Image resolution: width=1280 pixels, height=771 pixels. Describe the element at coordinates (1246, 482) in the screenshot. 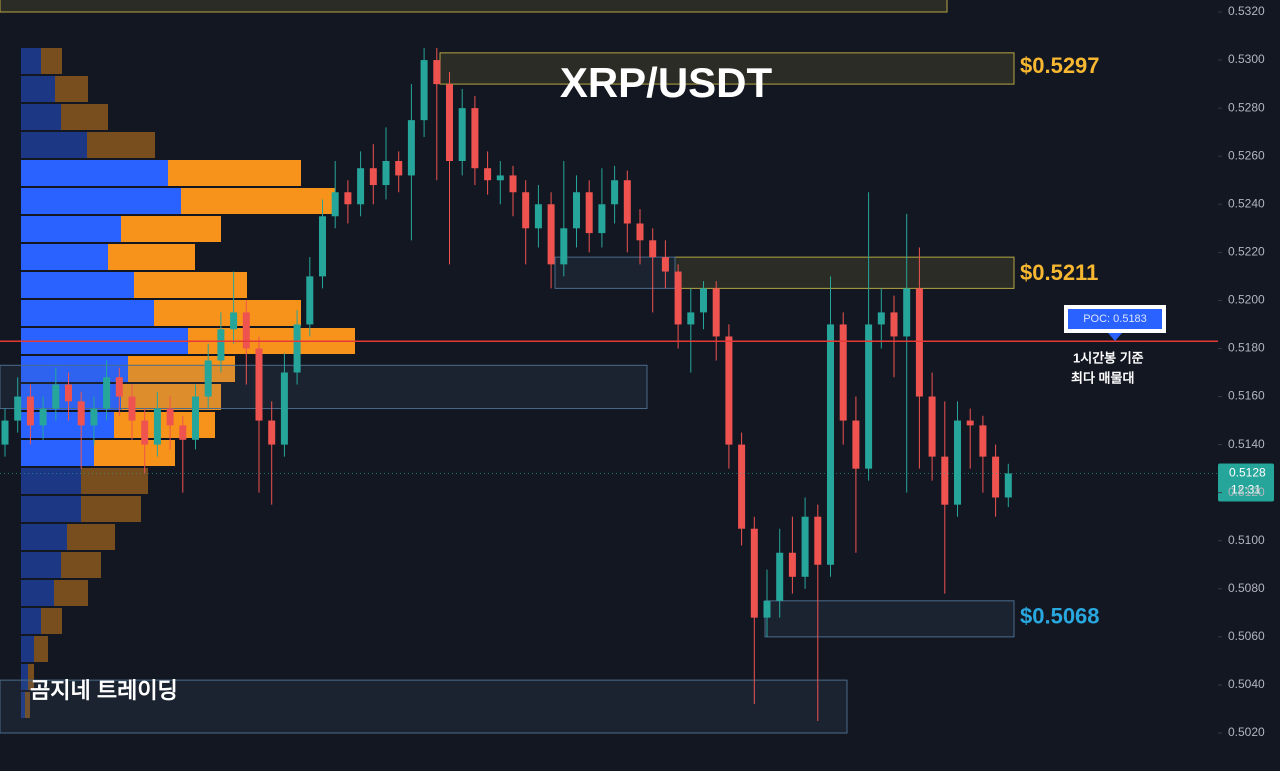

I see `last-price-tag` at that location.